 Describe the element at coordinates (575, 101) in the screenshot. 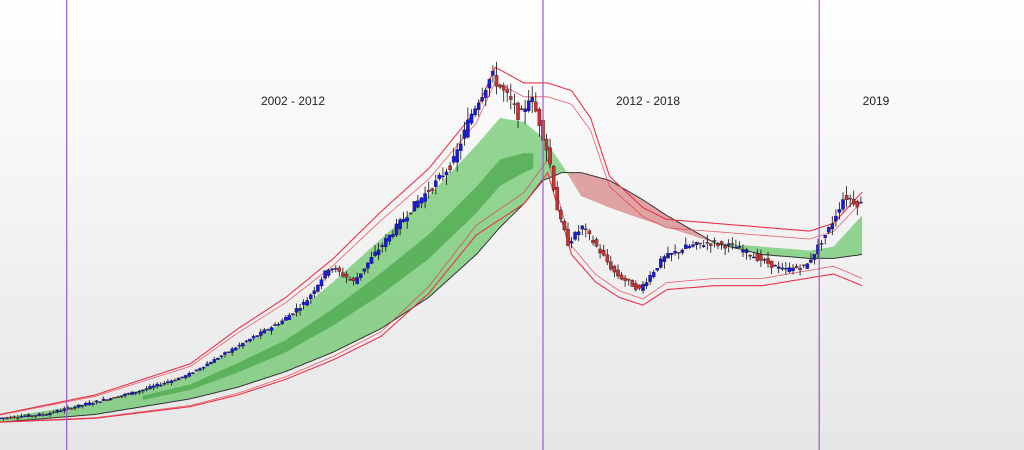

I see `period-label-layer: 2002 - 2012 2012 - 2018 2019` at that location.